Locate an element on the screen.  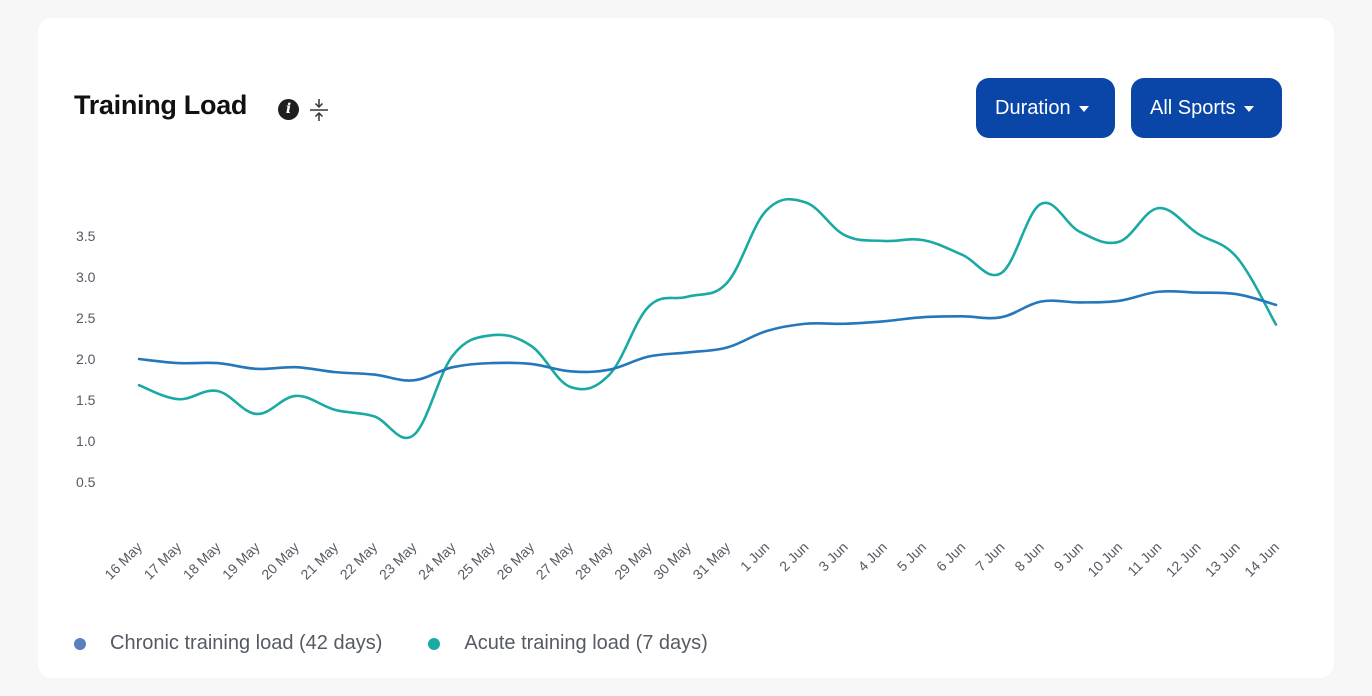
x-tick-label: 11 Jun is located at coordinates (1144, 559).